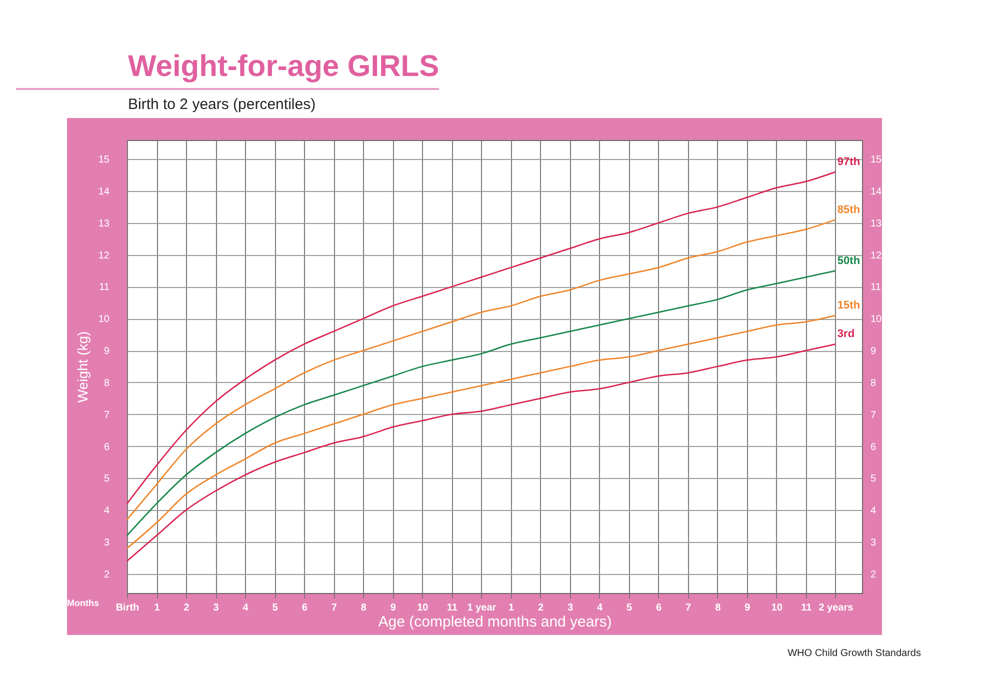  Describe the element at coordinates (83, 603) in the screenshot. I see `text: Months` at that location.